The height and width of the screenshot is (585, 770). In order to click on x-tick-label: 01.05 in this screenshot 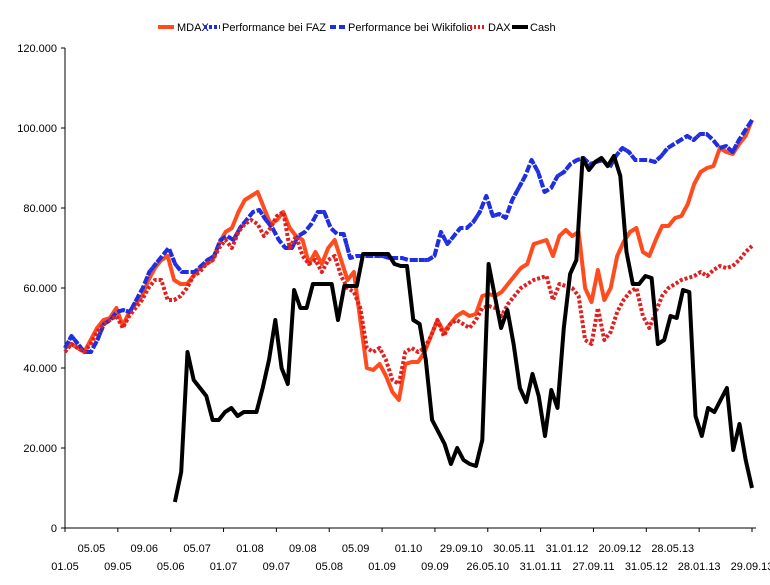, I will do `click(65, 567)`.